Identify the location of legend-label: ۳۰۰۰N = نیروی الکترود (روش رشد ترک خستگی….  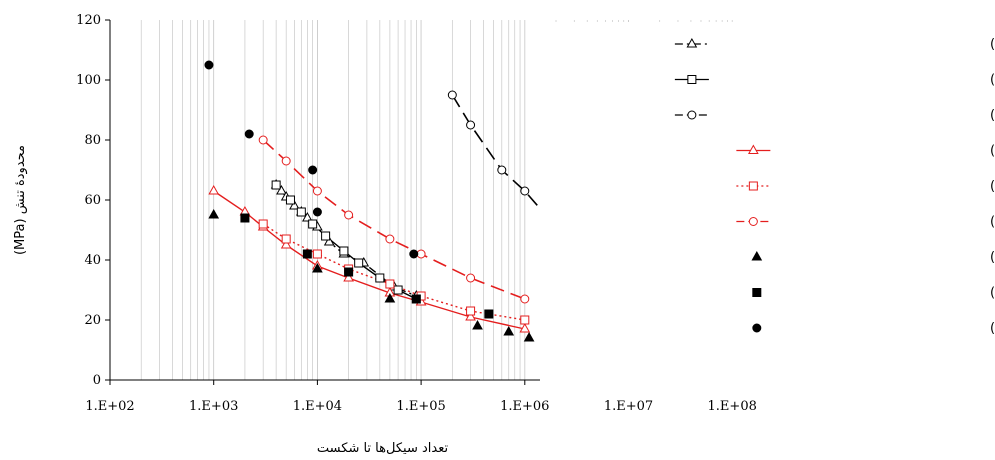
(992, 80).